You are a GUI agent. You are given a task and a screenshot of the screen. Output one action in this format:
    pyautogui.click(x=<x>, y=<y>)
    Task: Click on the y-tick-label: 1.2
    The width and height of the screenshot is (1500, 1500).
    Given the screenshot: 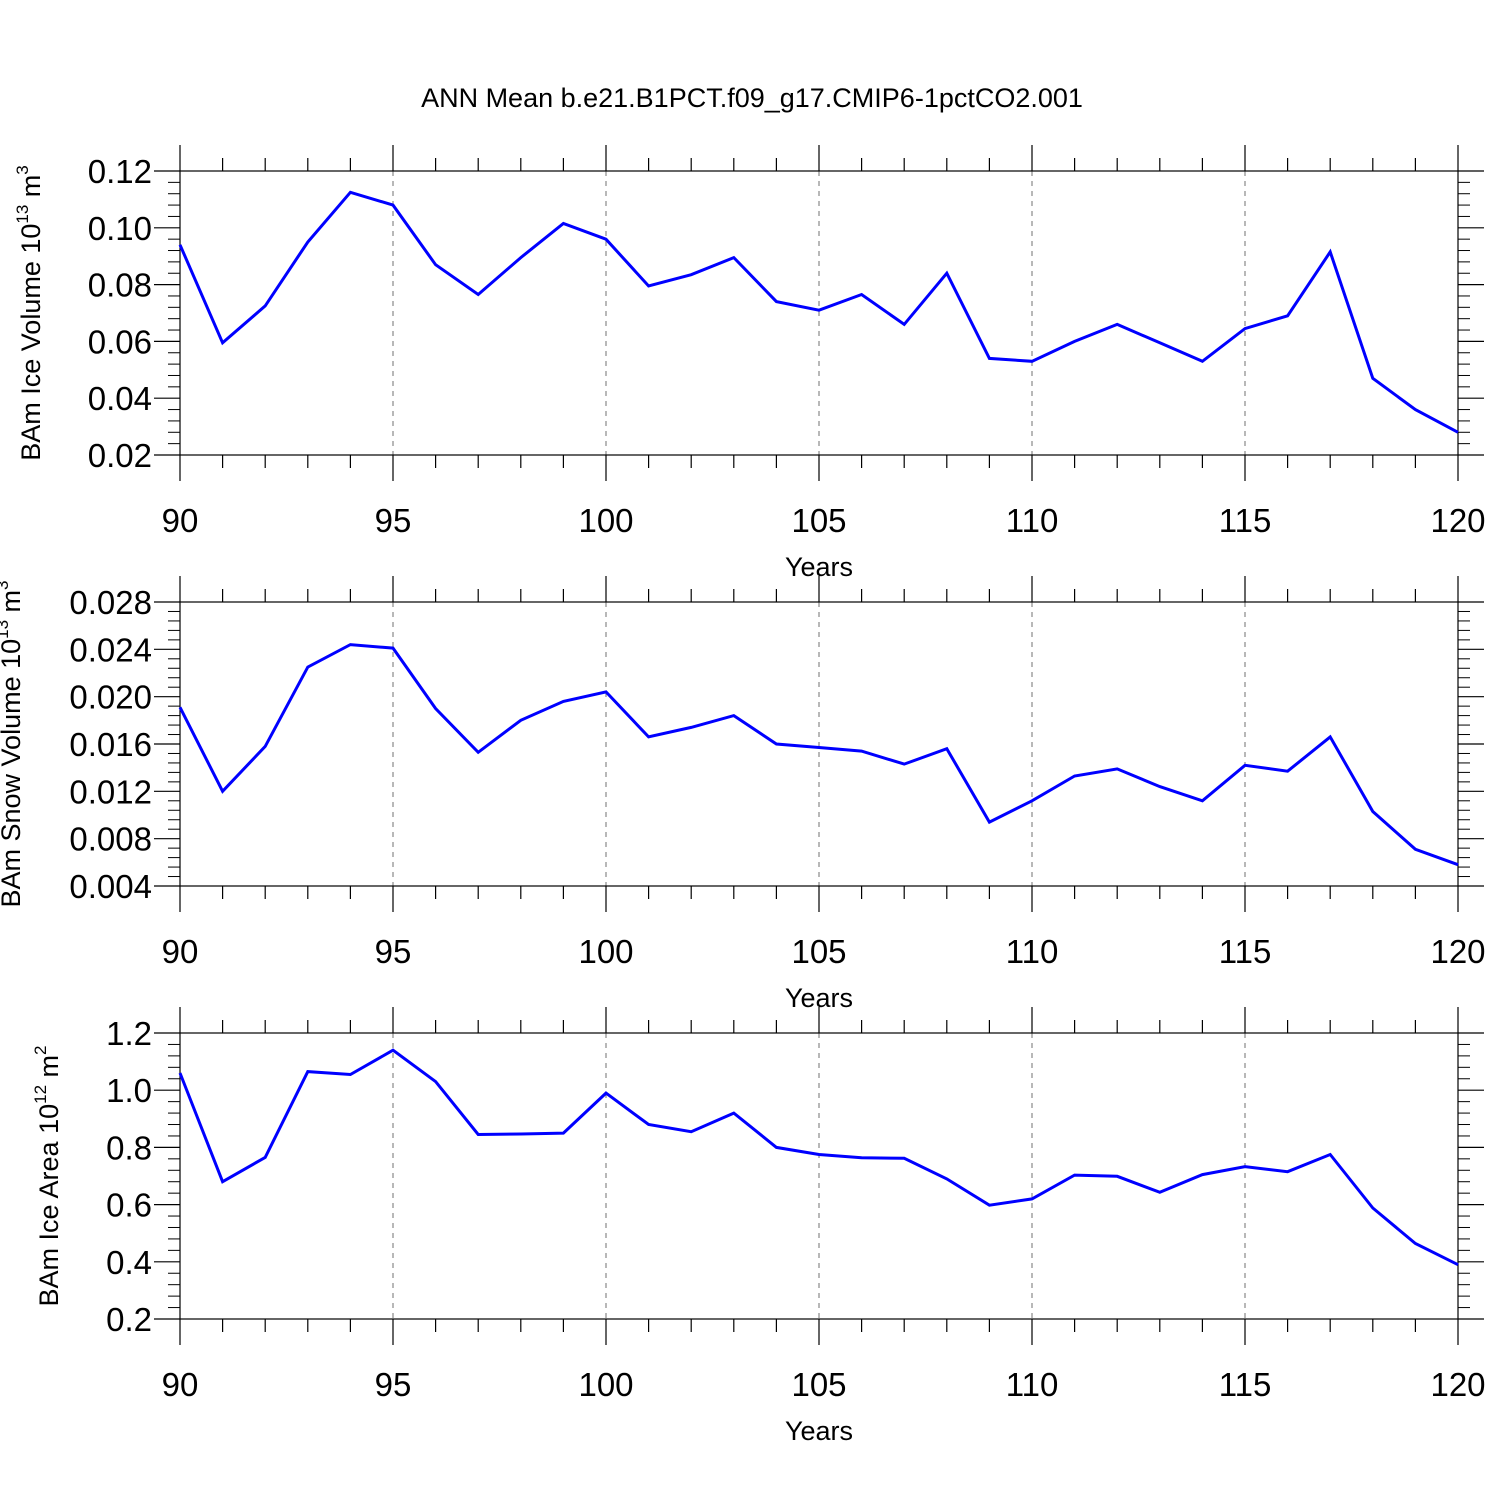 What is the action you would take?
    pyautogui.click(x=129, y=1033)
    